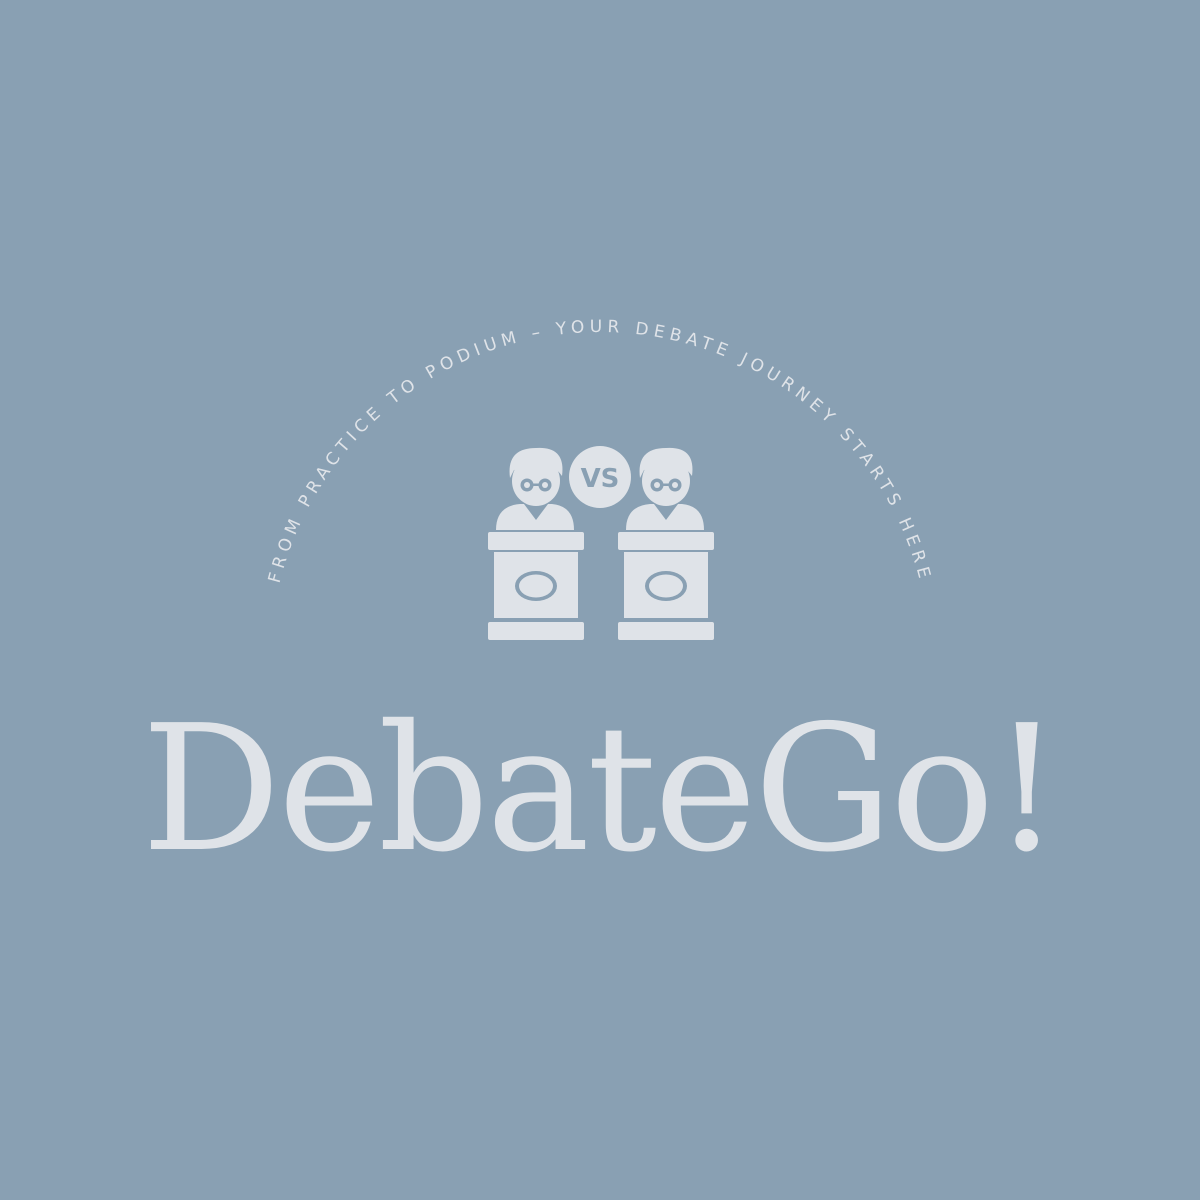  What do you see at coordinates (601, 543) in the screenshot?
I see `debate-emblem-icon: VS` at bounding box center [601, 543].